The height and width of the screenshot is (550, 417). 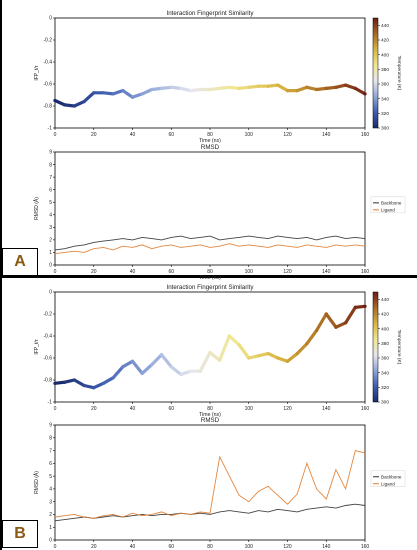 I want to click on panel-b-rmsd-ytick-label: 5, so click(x=50, y=477).